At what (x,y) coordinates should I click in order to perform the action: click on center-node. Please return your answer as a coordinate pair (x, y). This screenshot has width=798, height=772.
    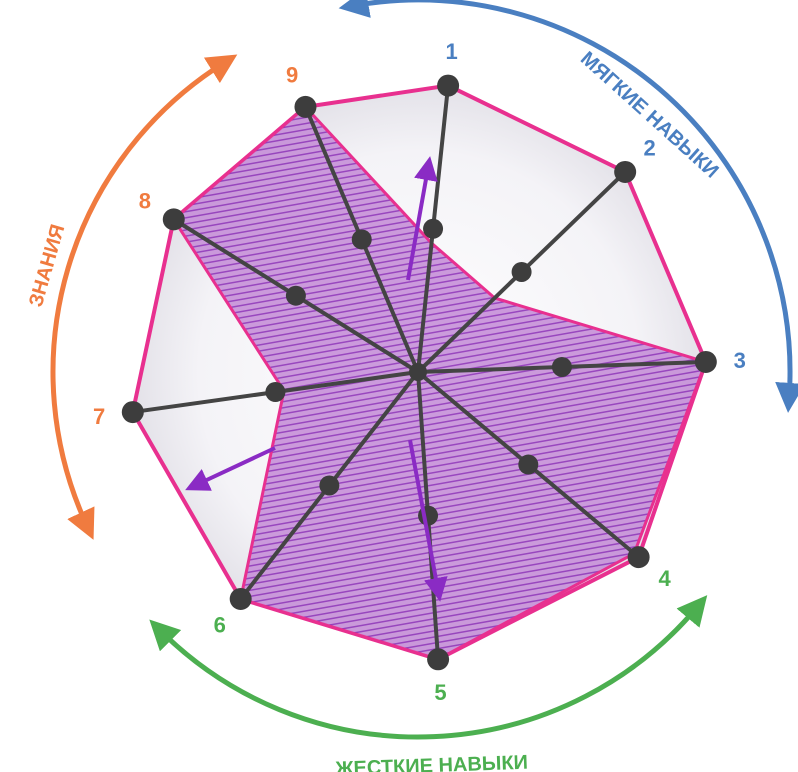
    Looking at the image, I should click on (418, 372).